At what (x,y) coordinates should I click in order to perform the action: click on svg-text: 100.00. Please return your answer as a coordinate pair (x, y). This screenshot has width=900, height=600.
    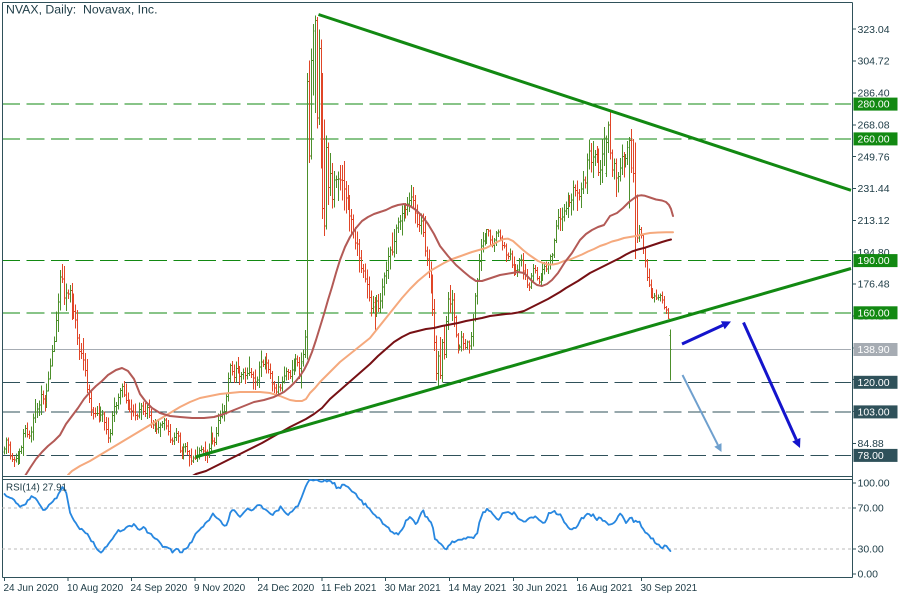
    Looking at the image, I should click on (874, 484).